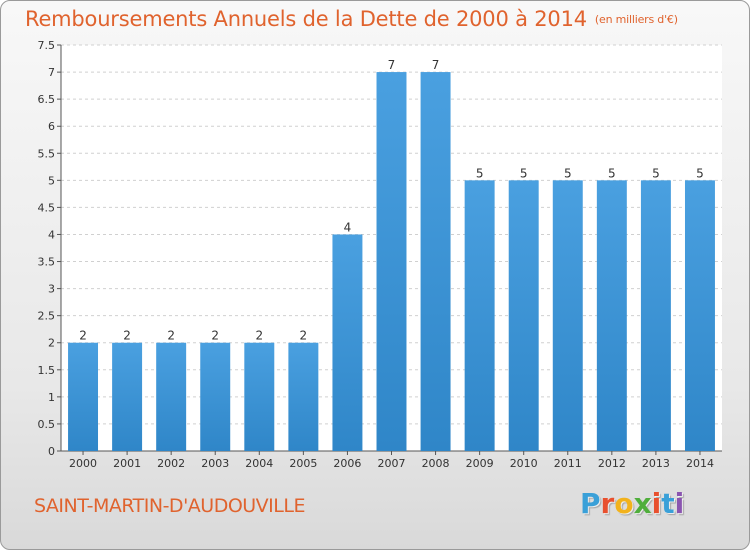  What do you see at coordinates (392, 463) in the screenshot?
I see `x-tick-label: 2007` at bounding box center [392, 463].